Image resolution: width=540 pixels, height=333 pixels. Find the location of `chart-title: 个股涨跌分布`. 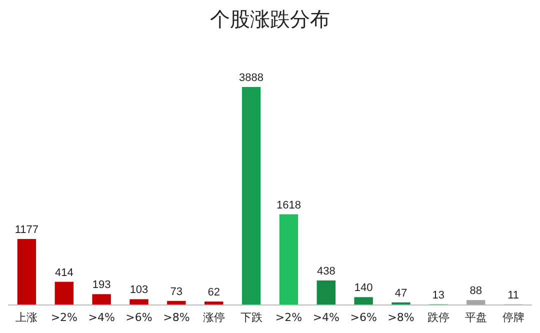

chart-title: 个股涨跌分布 is located at coordinates (270, 19).